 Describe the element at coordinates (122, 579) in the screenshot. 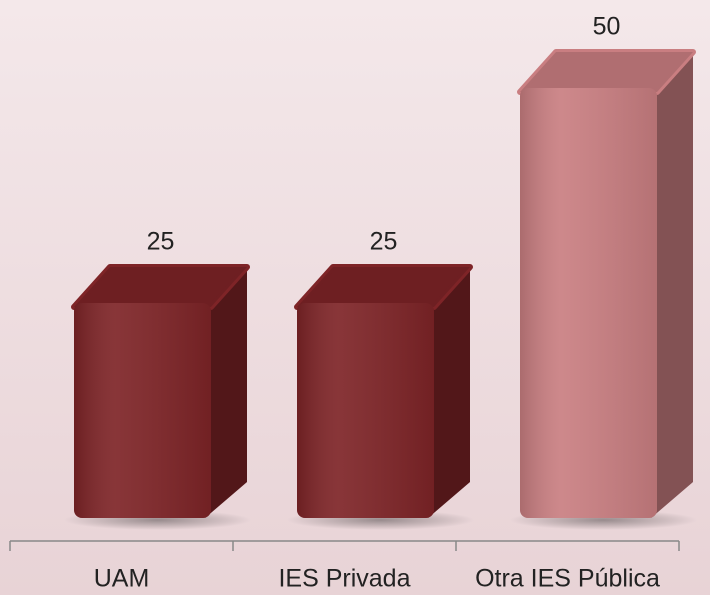

I see `x-tick-label: UAM` at that location.